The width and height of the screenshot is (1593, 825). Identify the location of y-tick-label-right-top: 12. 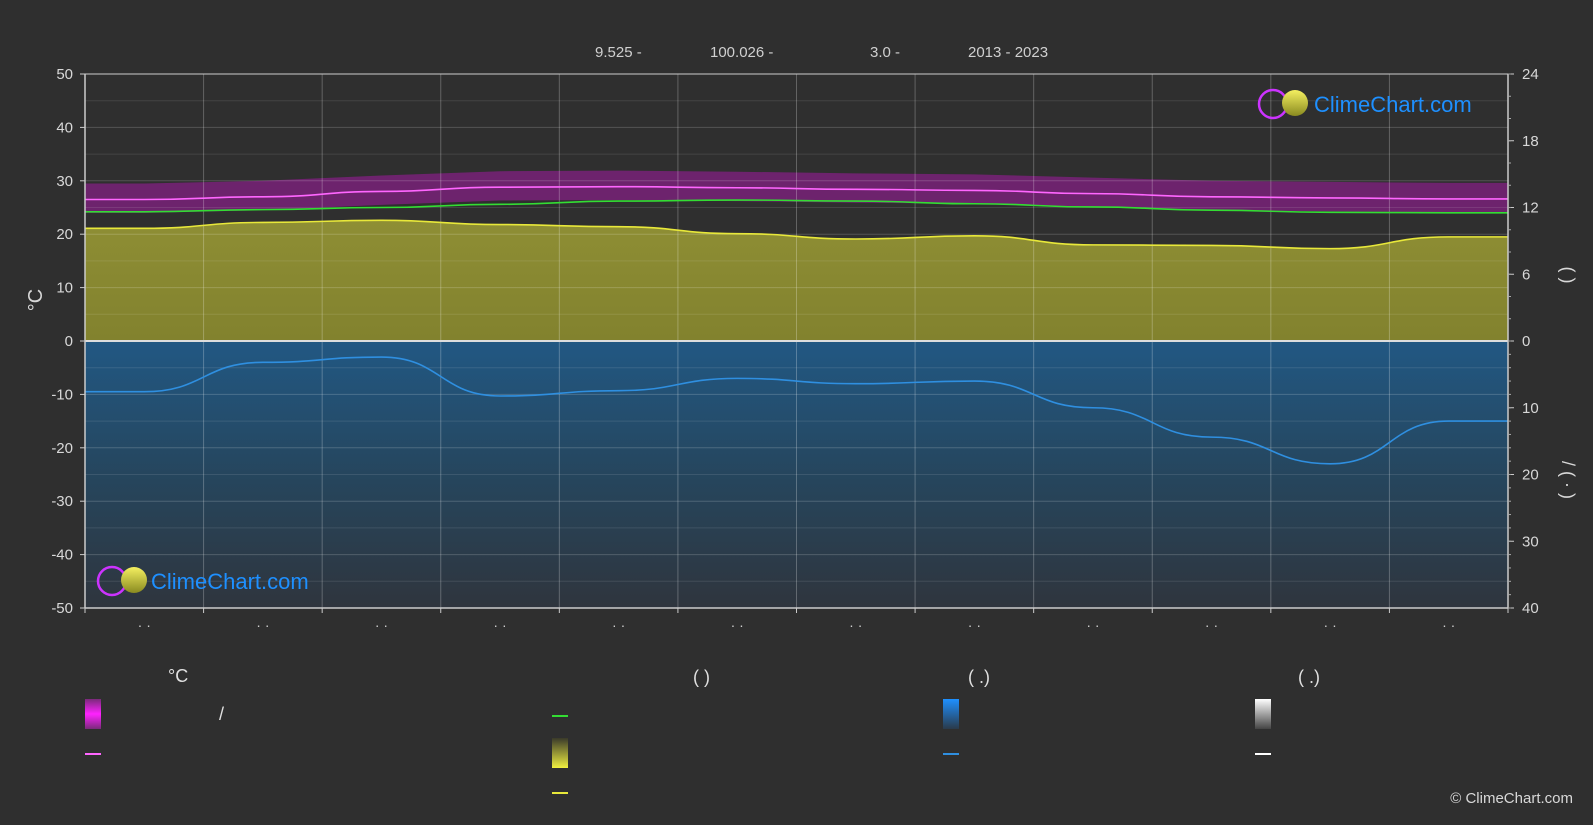
(1530, 208).